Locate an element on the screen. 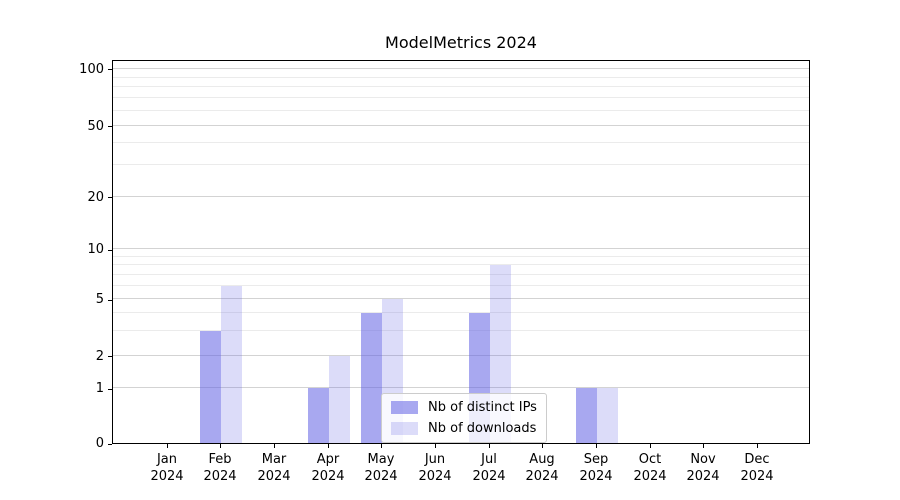 This screenshot has width=900, height=500. x-tick-label-line: Sep is located at coordinates (596, 459).